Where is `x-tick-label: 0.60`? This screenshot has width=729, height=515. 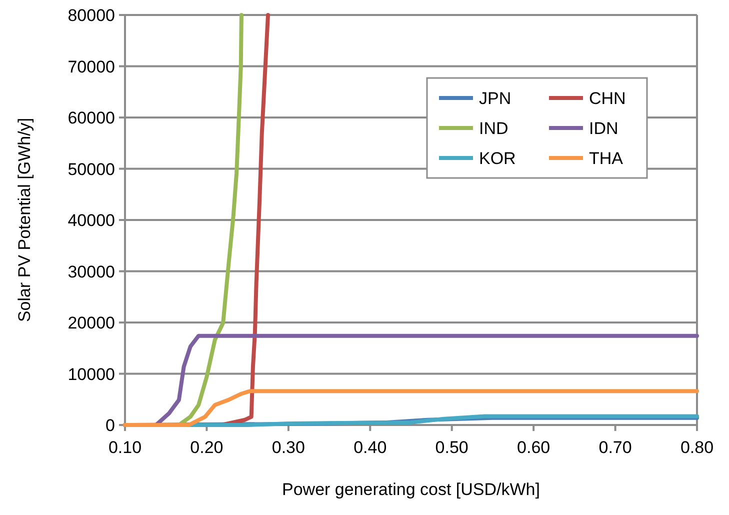 x-tick-label: 0.60 is located at coordinates (533, 447).